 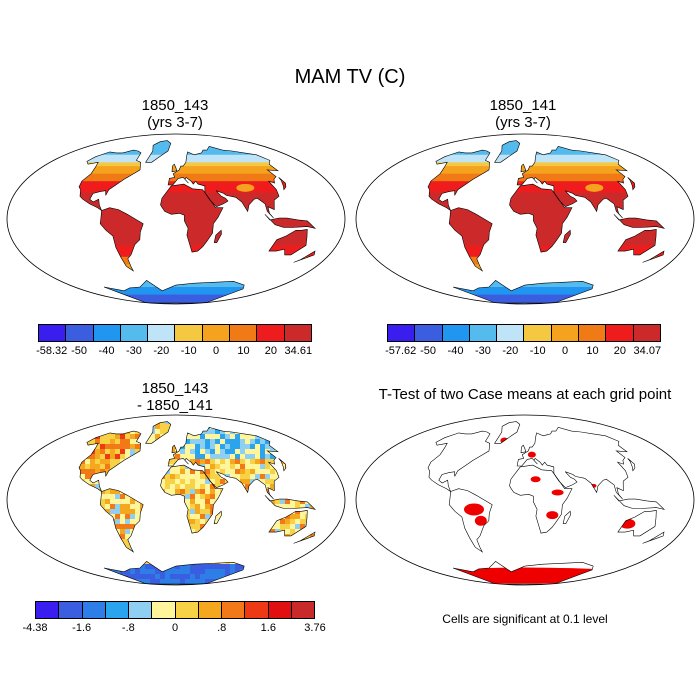 I want to click on colorbar-label: 34.61, so click(x=298, y=351).